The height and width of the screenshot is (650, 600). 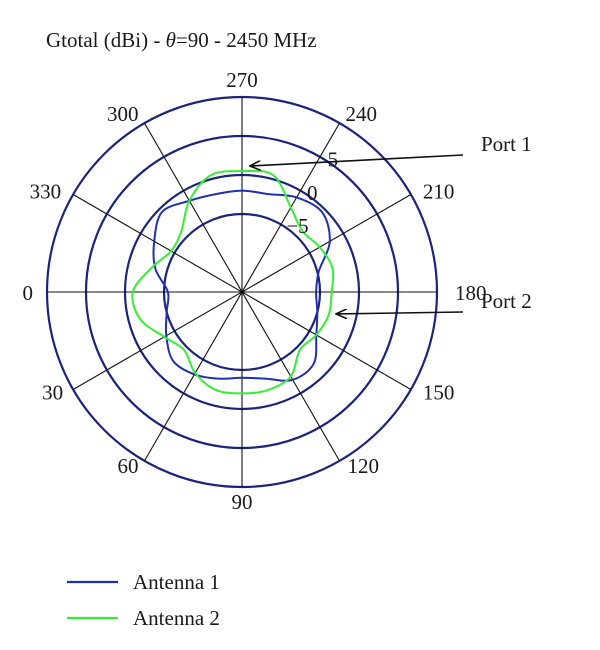 I want to click on legend: Antenna 1 Antenna 2, so click(x=143, y=600).